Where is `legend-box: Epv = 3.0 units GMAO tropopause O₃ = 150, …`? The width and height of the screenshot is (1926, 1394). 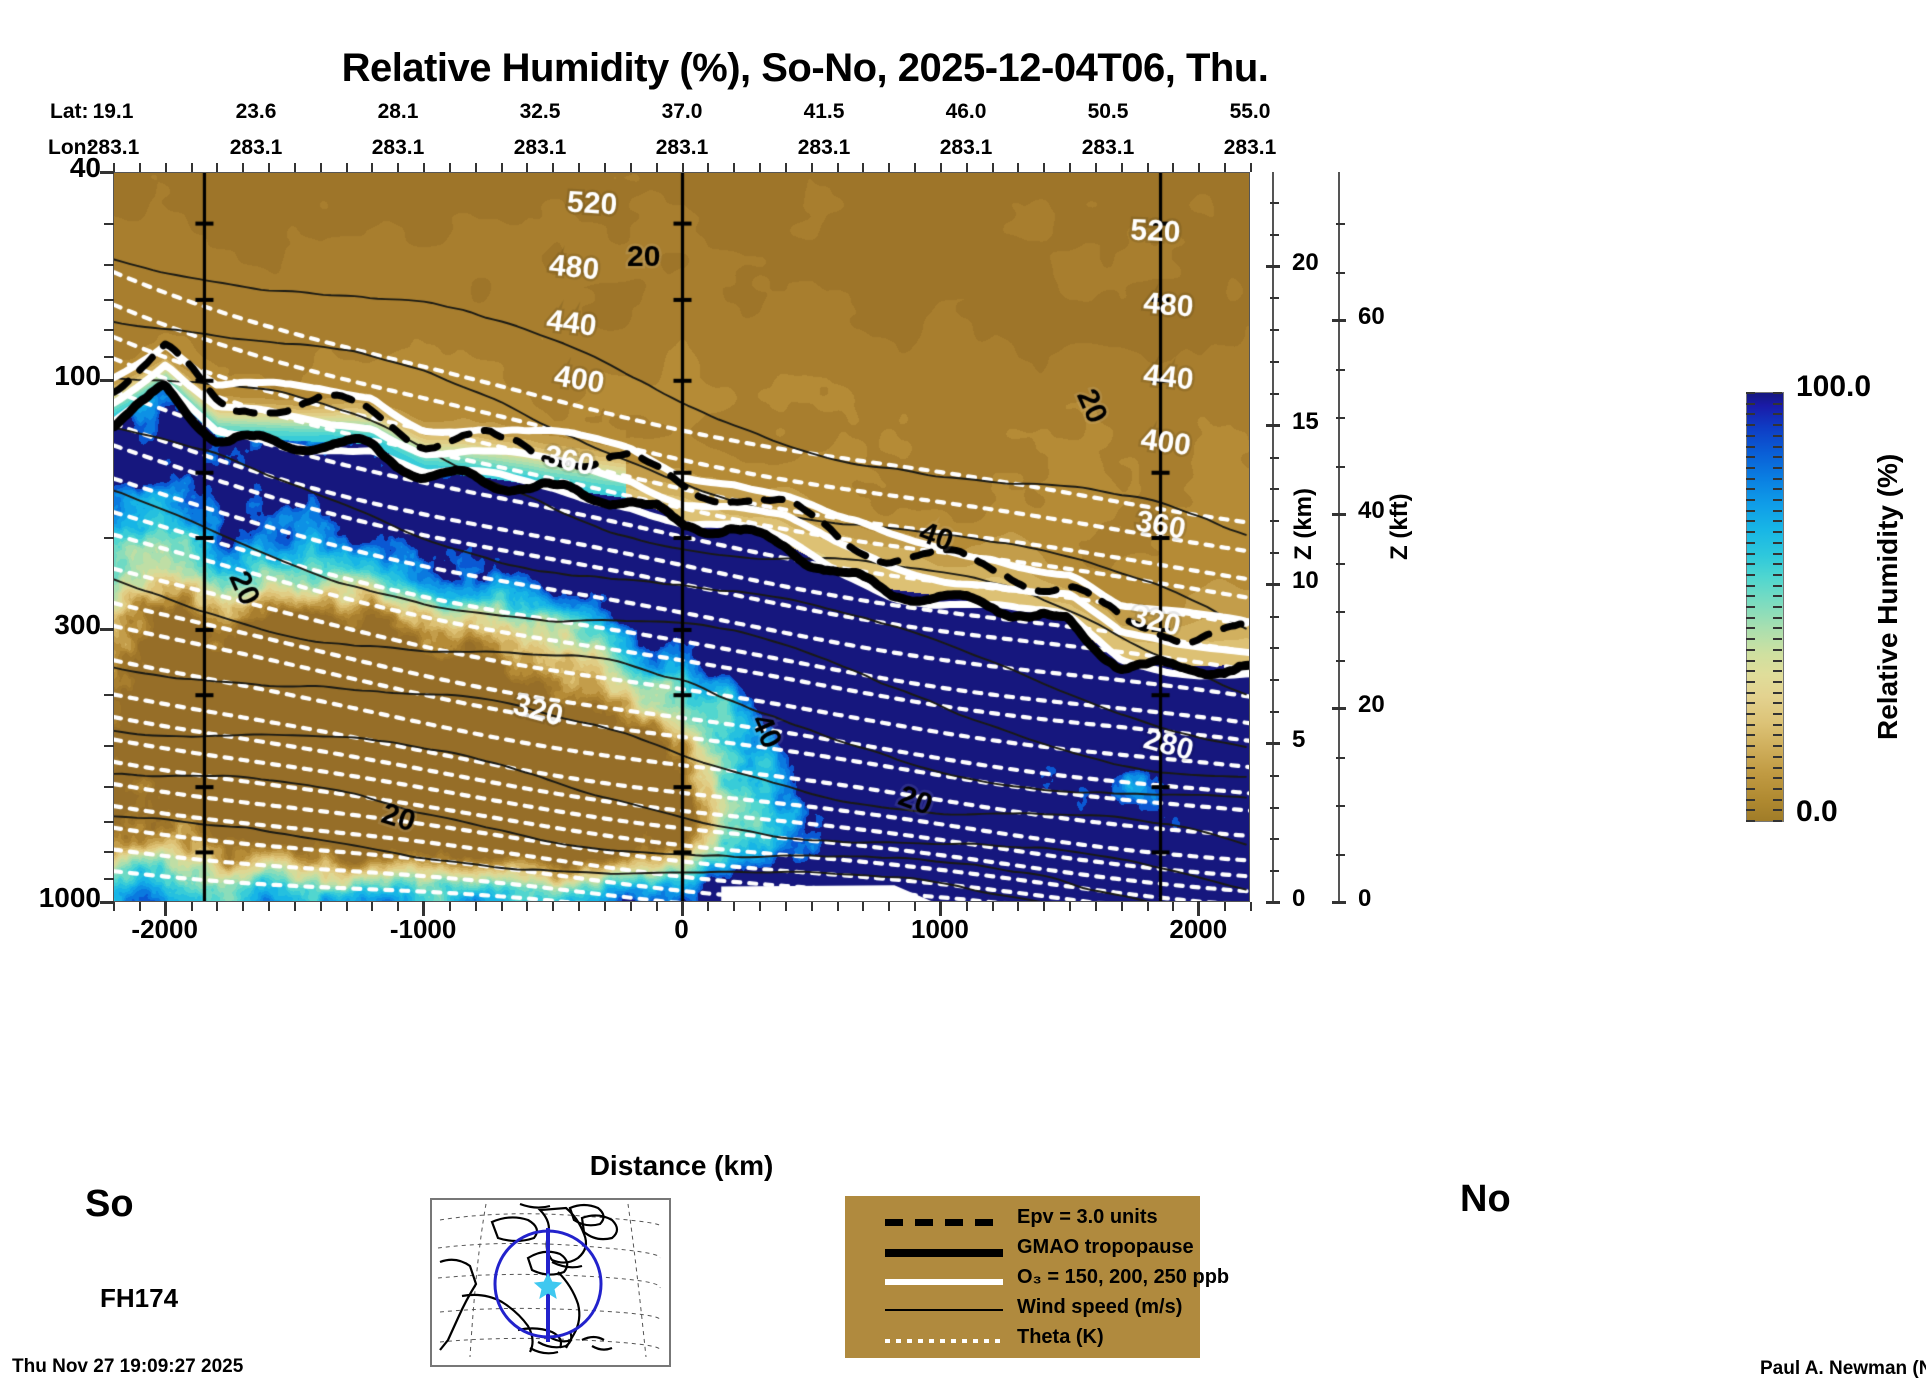 legend-box: Epv = 3.0 units GMAO tropopause O₃ = 150, … is located at coordinates (1037, 1277).